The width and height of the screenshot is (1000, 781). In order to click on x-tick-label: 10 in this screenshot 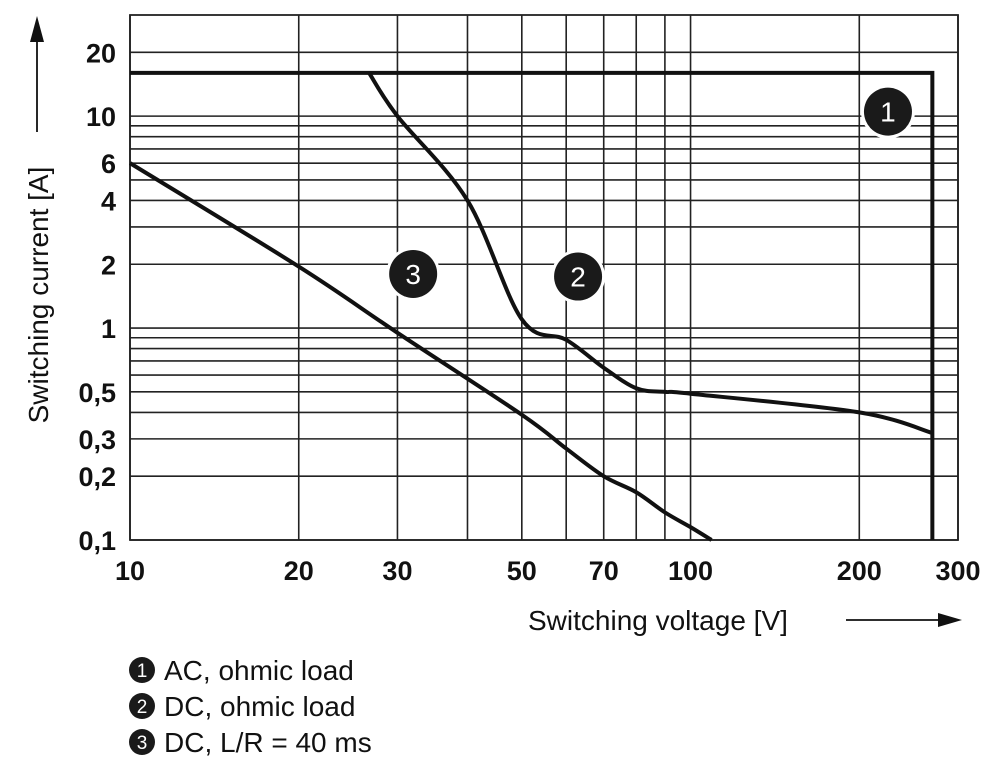, I will do `click(130, 571)`.